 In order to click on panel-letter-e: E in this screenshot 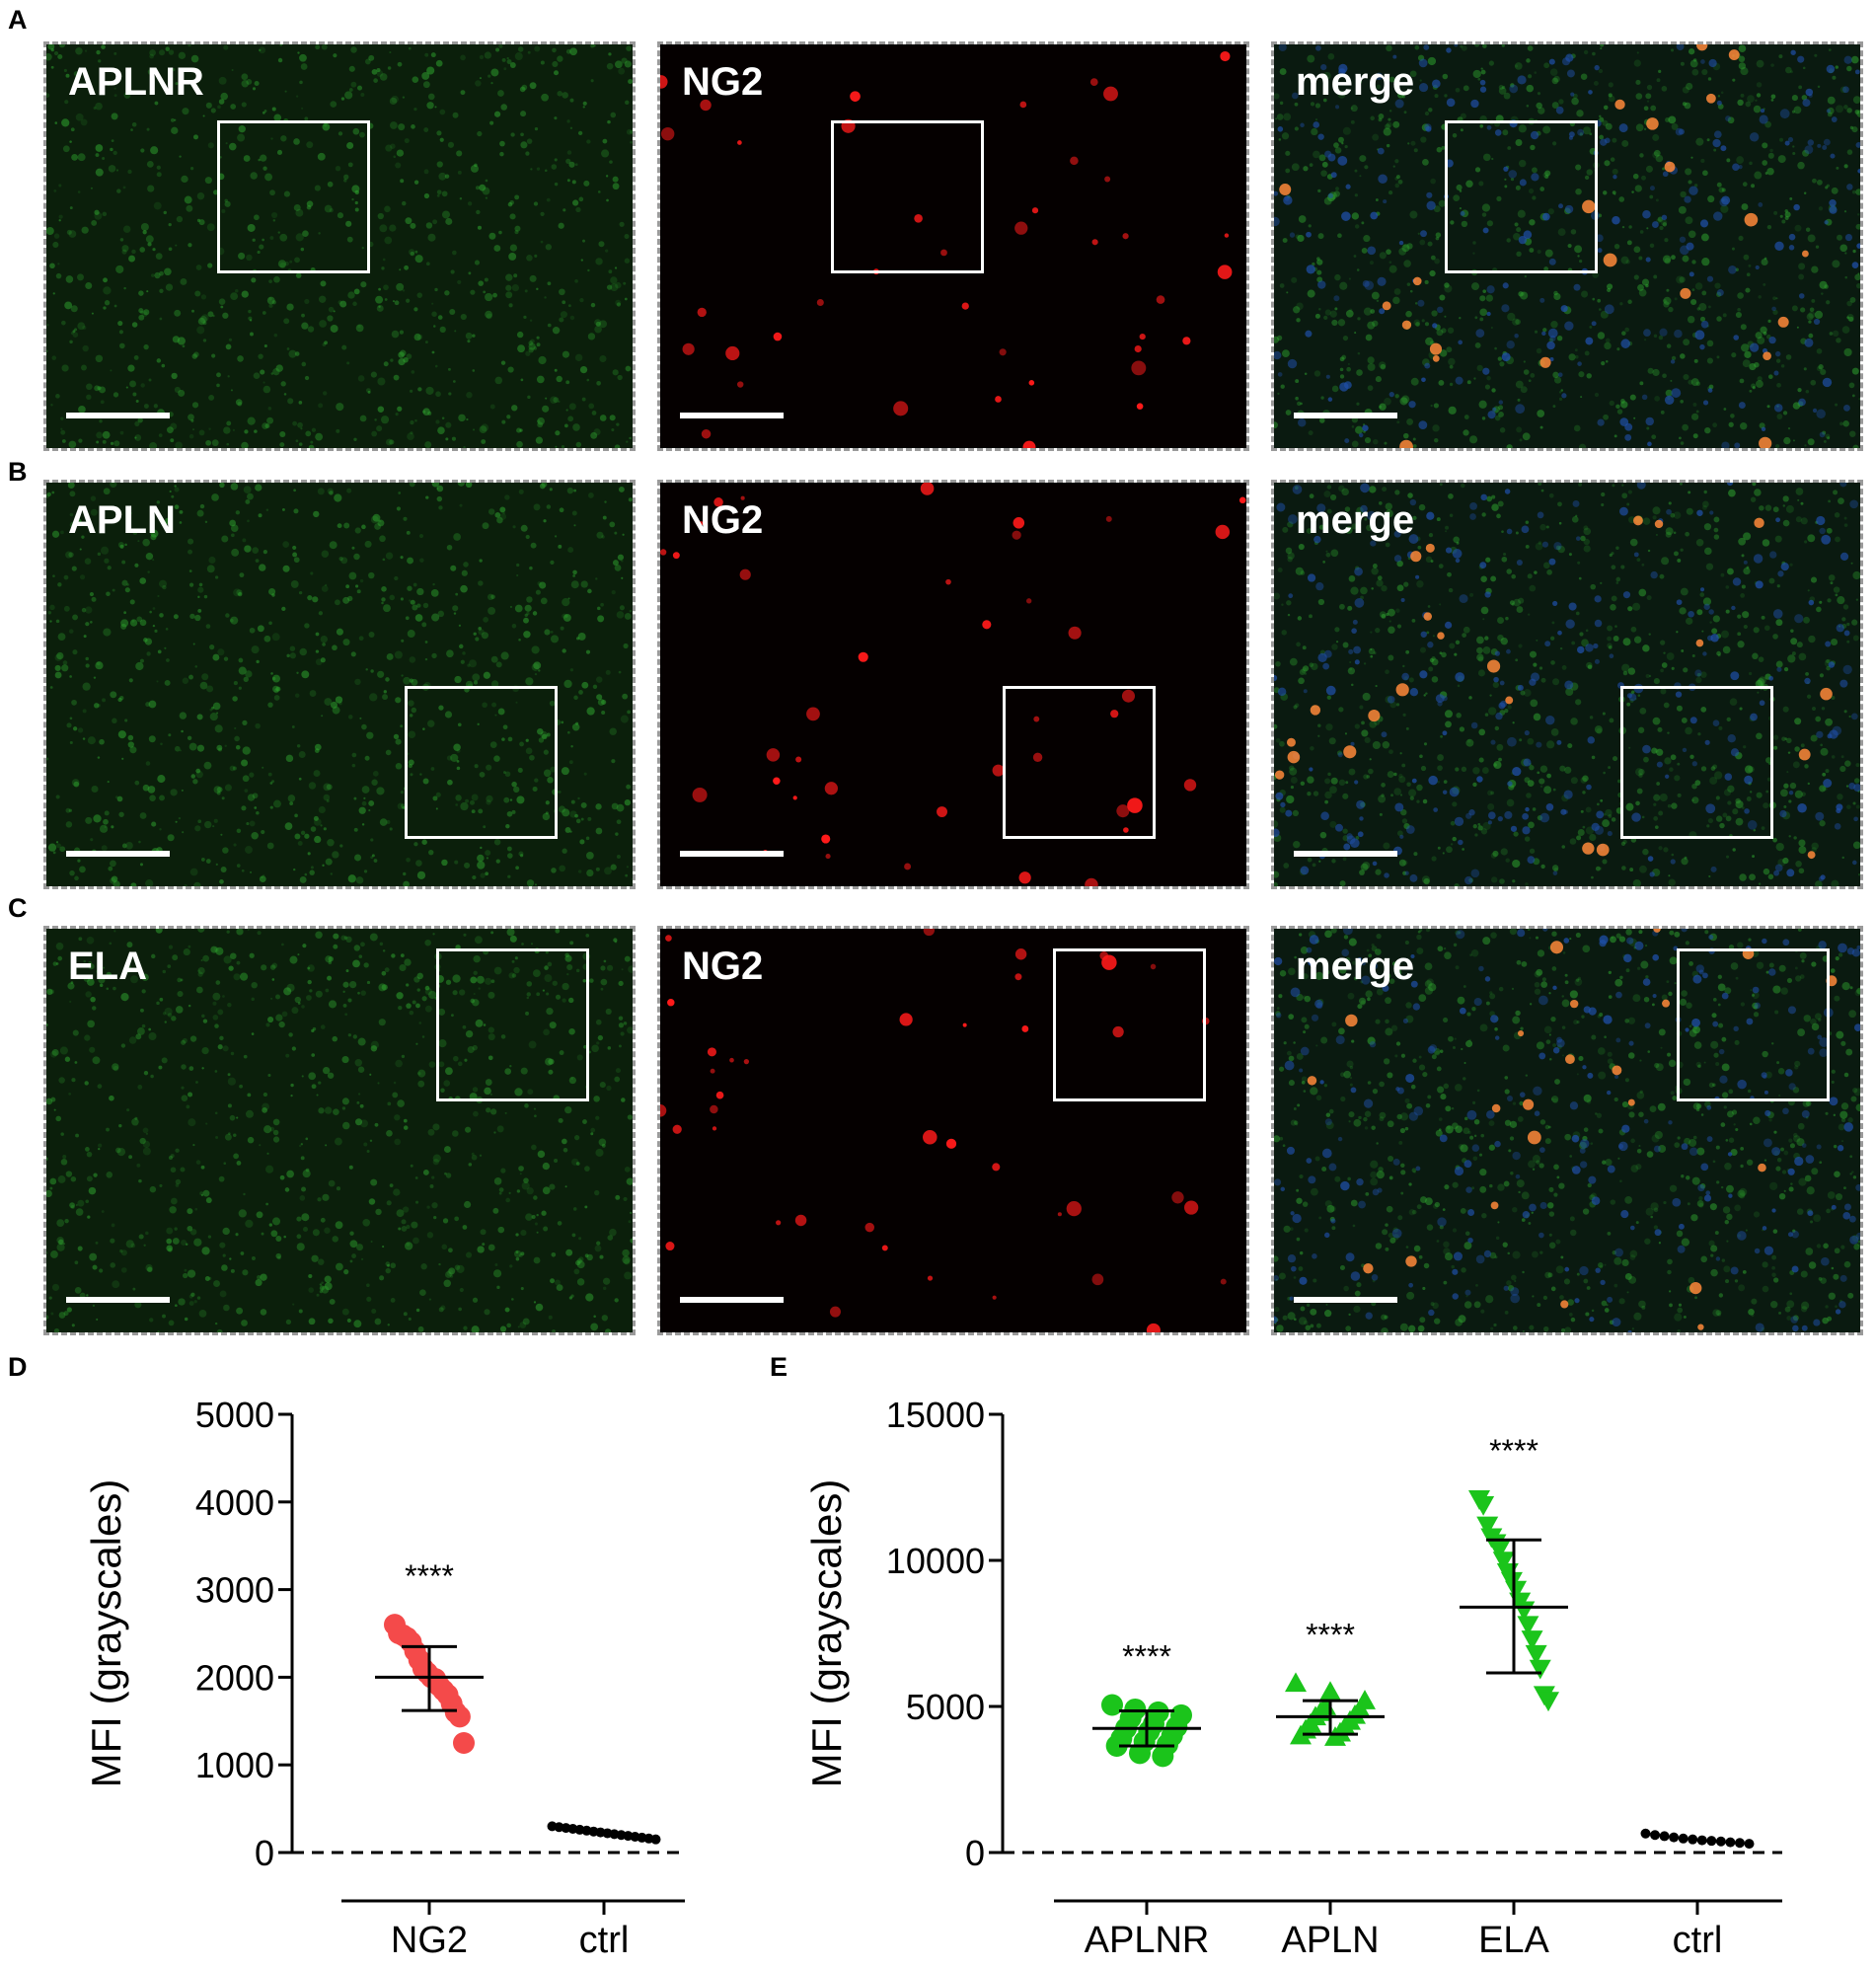, I will do `click(779, 1367)`.